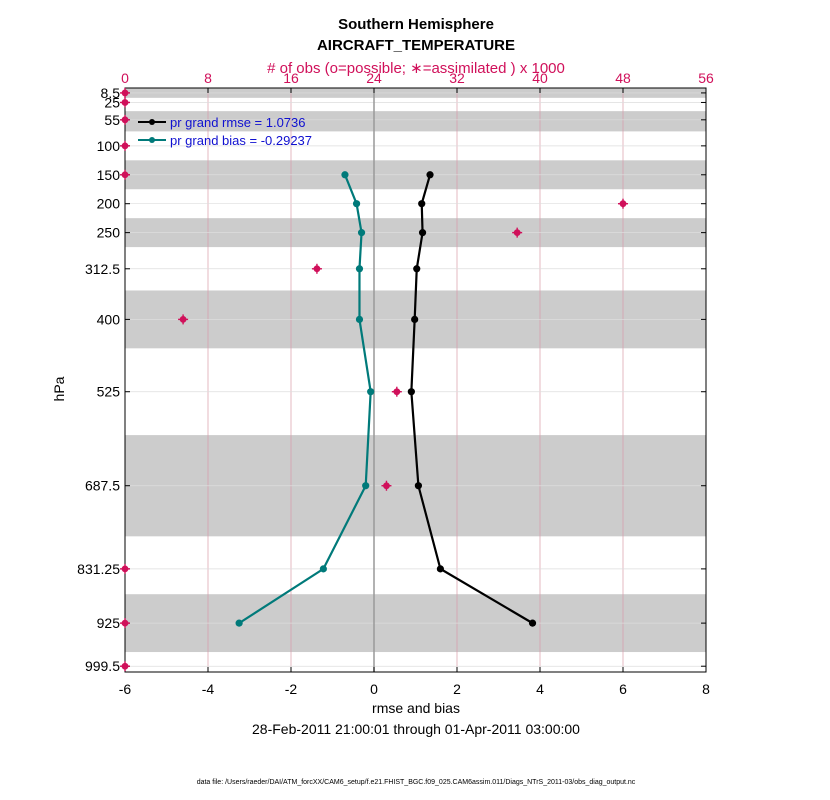  I want to click on legend-rmse-marker, so click(152, 122).